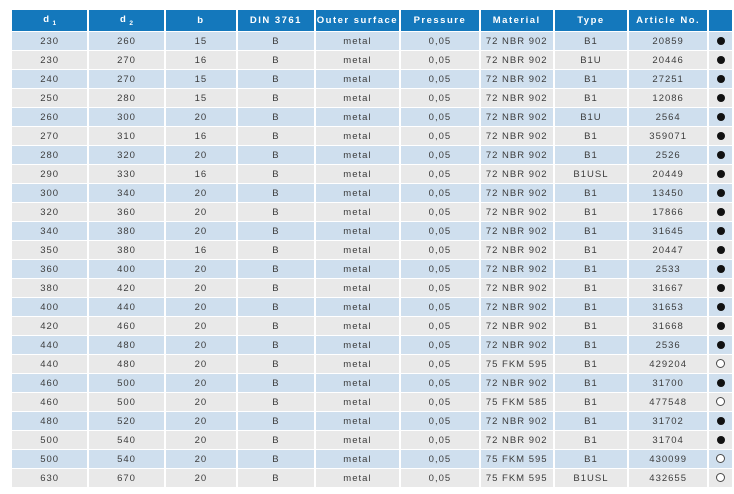 The image size is (734, 494). What do you see at coordinates (516, 402) in the screenshot?
I see `cell-material: 75 FKM 585` at bounding box center [516, 402].